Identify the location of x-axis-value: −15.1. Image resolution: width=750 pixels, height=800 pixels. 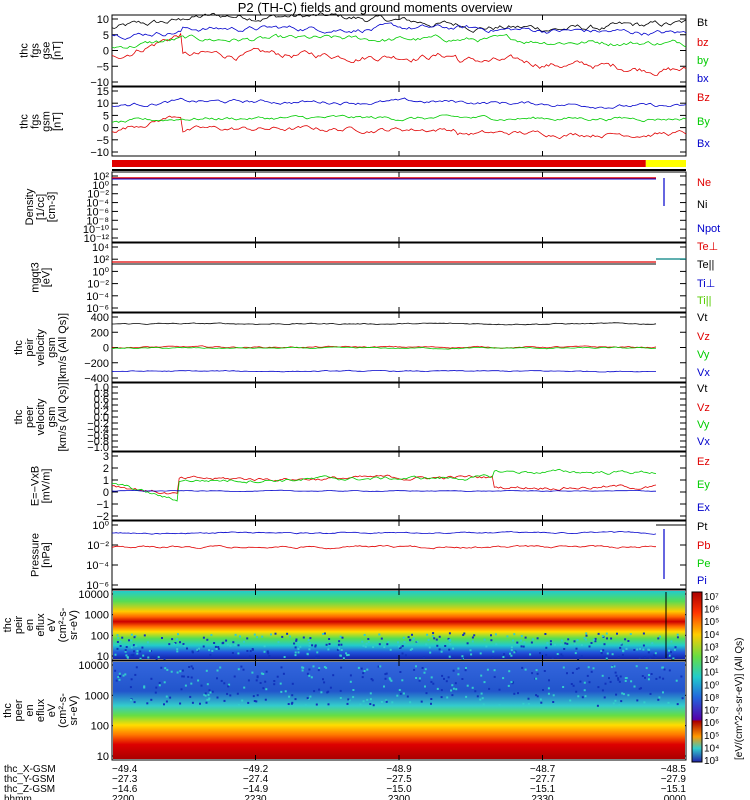
(543, 789).